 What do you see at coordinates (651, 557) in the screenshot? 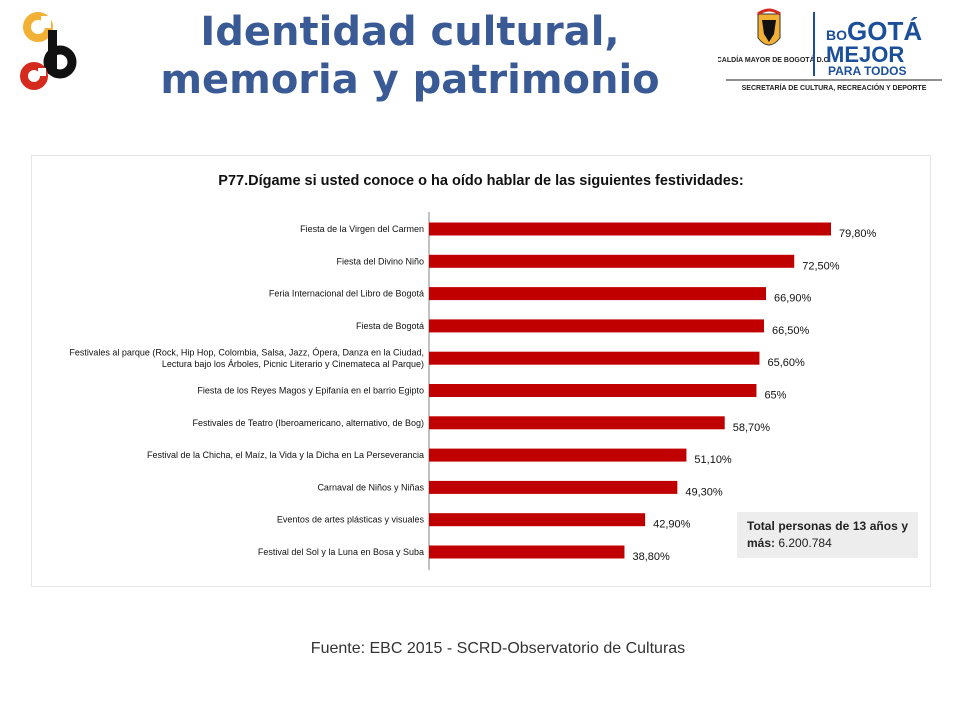
I see `value-label-11: 38,80%` at bounding box center [651, 557].